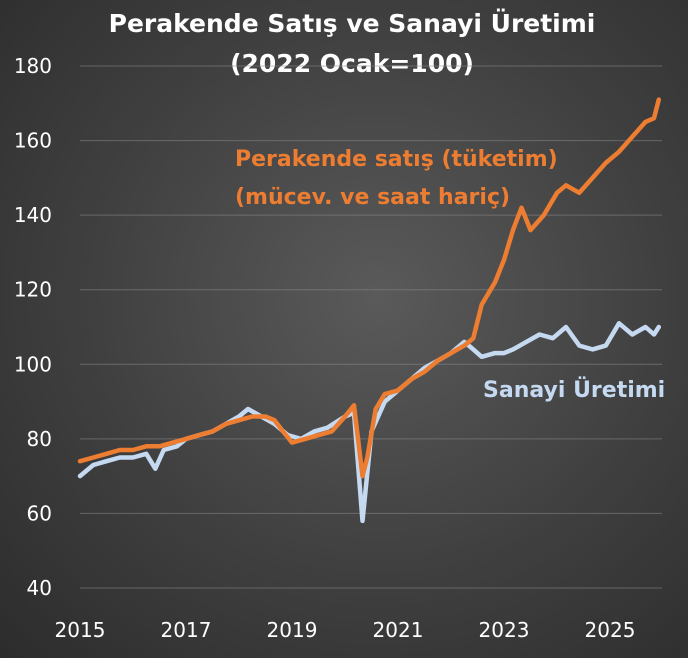 This screenshot has height=658, width=688. What do you see at coordinates (39, 439) in the screenshot?
I see `y-tick-label: 80` at bounding box center [39, 439].